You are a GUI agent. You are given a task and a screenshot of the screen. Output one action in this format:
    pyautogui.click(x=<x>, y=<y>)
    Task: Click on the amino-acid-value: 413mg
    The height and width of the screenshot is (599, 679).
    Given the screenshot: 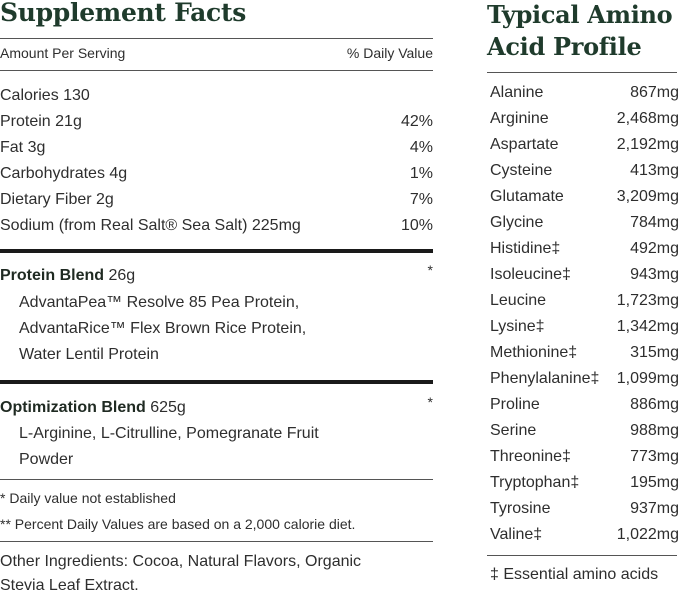 What is the action you would take?
    pyautogui.click(x=654, y=170)
    